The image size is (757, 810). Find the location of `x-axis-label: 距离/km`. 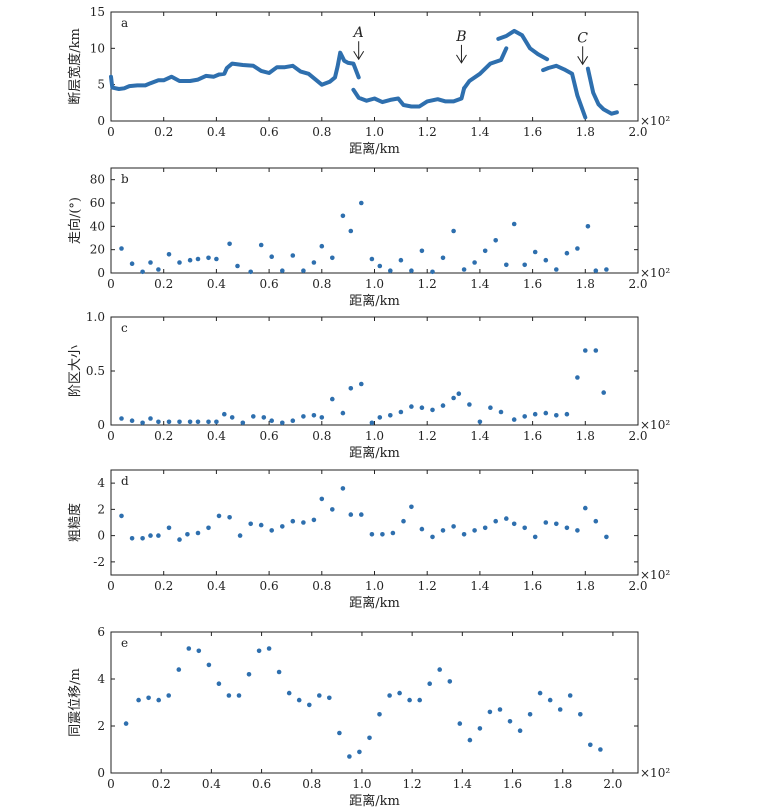

x-axis-label: 距离/km is located at coordinates (374, 149).